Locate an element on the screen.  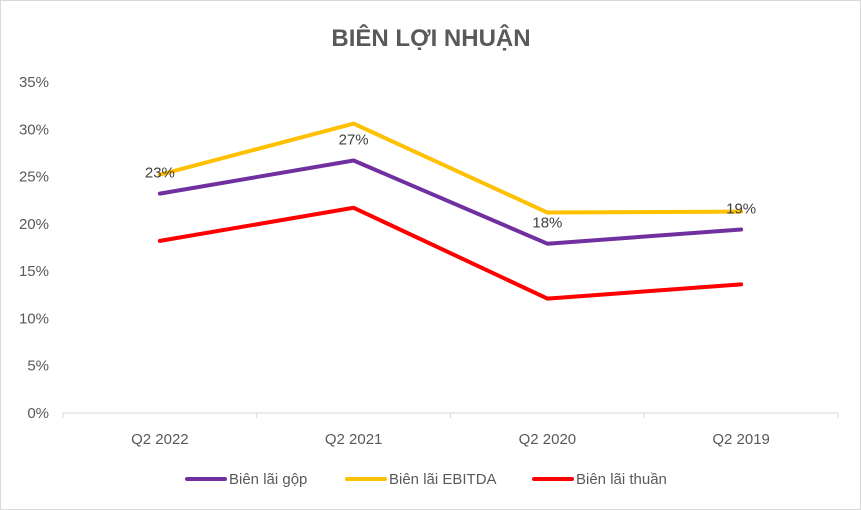
y-tick-label: 35% is located at coordinates (34, 82).